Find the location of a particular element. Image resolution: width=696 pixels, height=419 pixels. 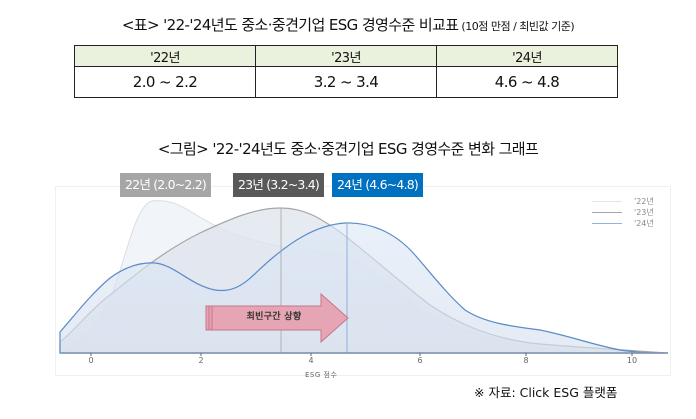

header-2022: '22년 is located at coordinates (165, 56).